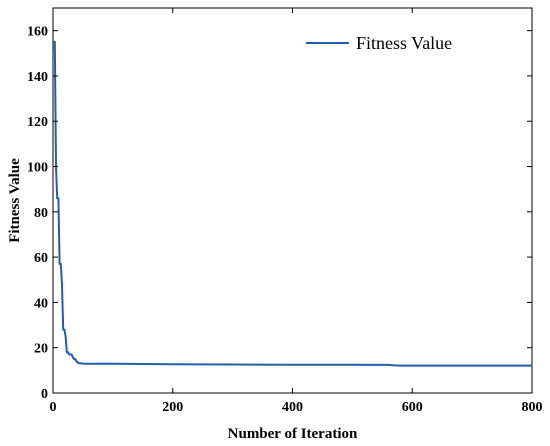 The height and width of the screenshot is (446, 550). I want to click on y-axis-title: Fitness Value, so click(15, 200).